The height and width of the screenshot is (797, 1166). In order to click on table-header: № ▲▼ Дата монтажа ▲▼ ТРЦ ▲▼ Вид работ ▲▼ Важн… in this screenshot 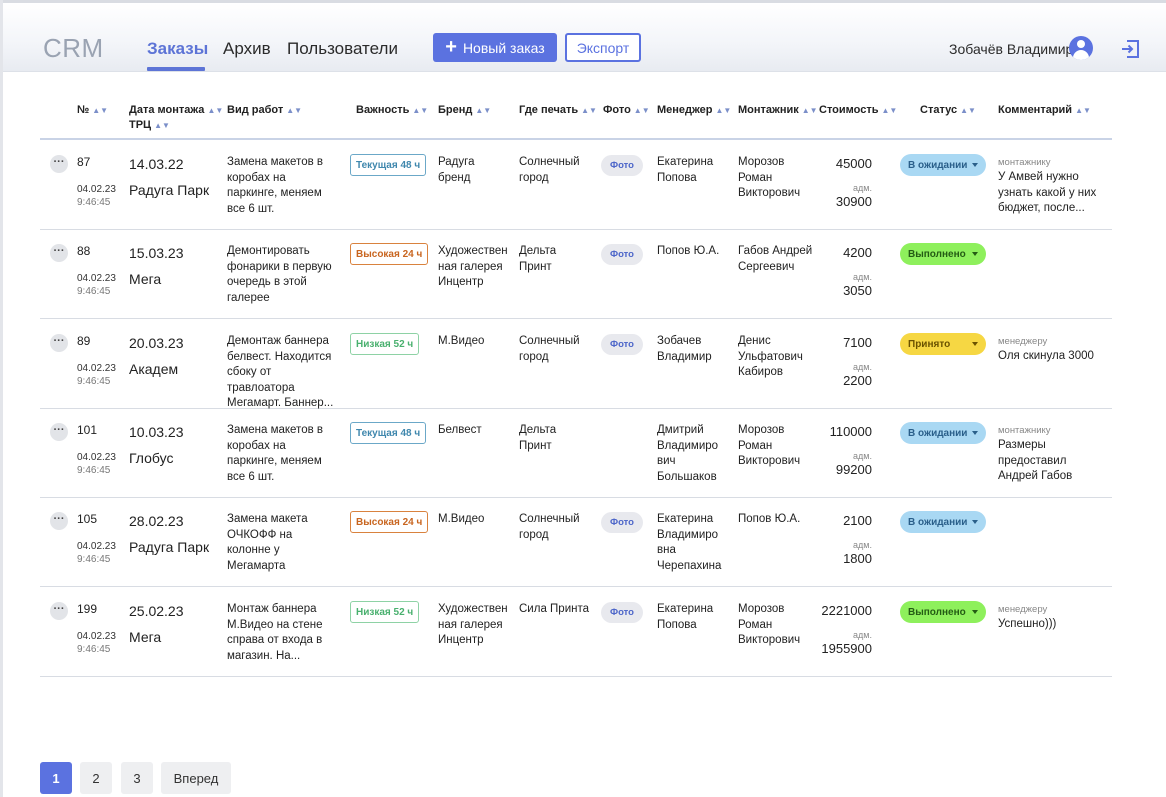, I will do `click(576, 120)`.